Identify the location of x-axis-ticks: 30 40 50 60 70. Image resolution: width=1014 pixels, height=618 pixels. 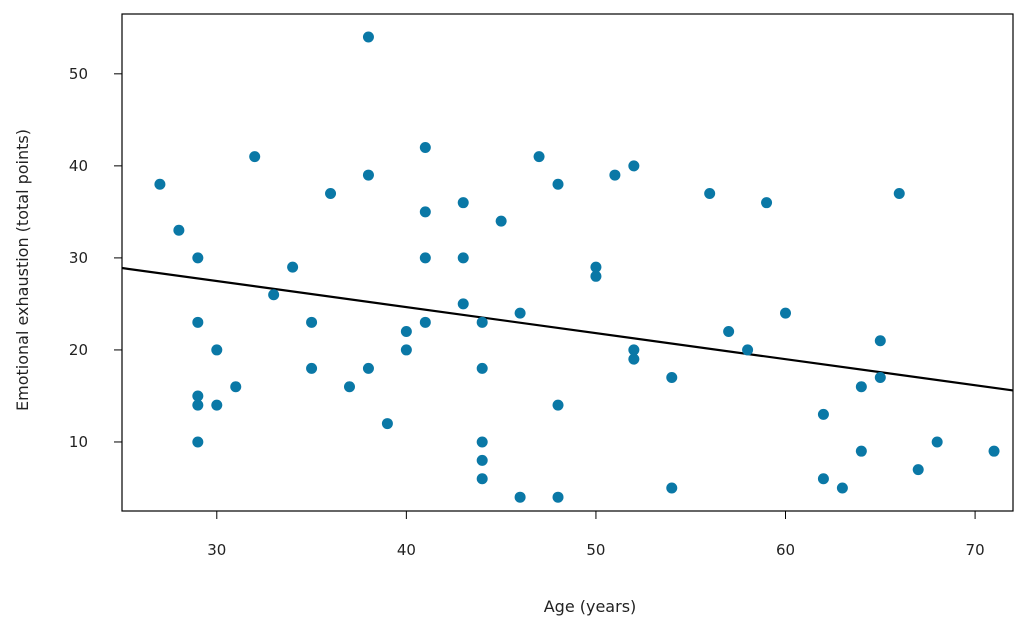
(596, 535).